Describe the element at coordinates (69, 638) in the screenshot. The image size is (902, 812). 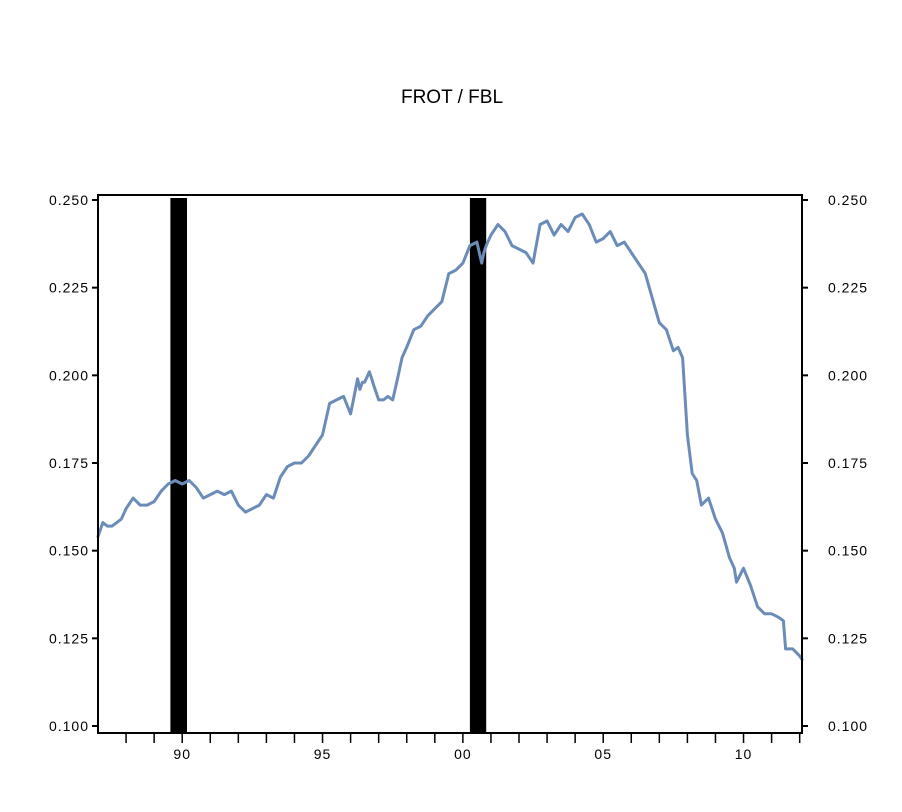
I see `y-tick-label-left: 0.125` at that location.